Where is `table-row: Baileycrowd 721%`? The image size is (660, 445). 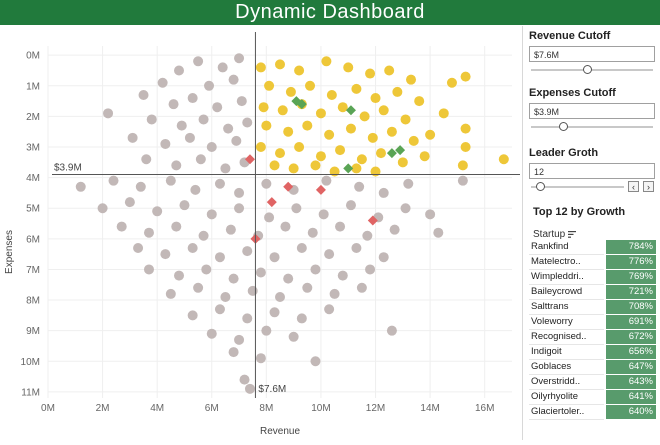
table-row: Baileycrowd 721% is located at coordinates (592, 292).